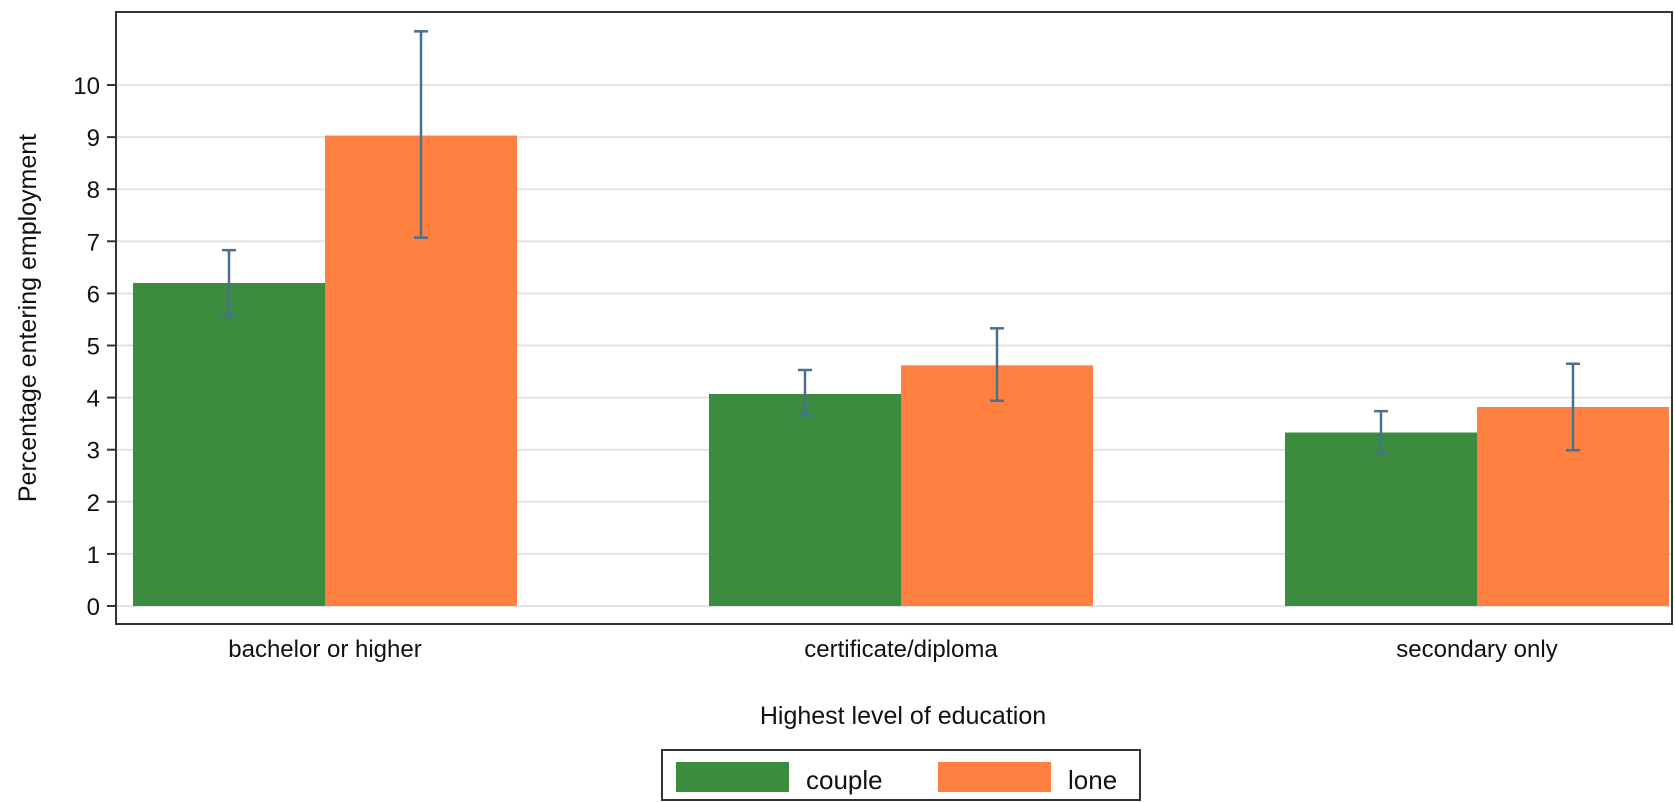 This screenshot has width=1675, height=802. I want to click on y-tick-label: 0, so click(93, 607).